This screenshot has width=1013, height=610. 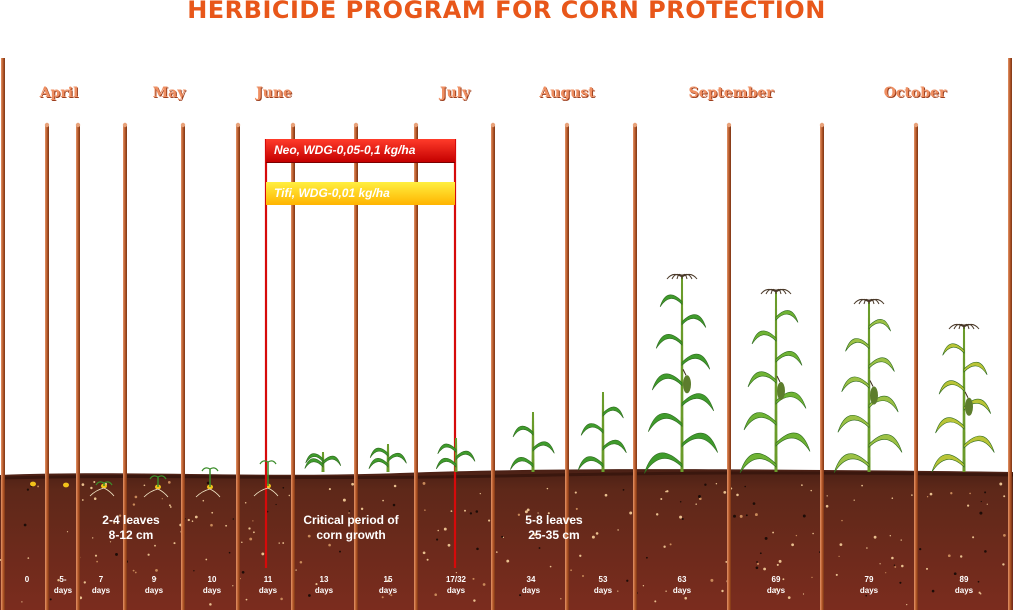 What do you see at coordinates (102, 492) in the screenshot?
I see `sprout-root` at bounding box center [102, 492].